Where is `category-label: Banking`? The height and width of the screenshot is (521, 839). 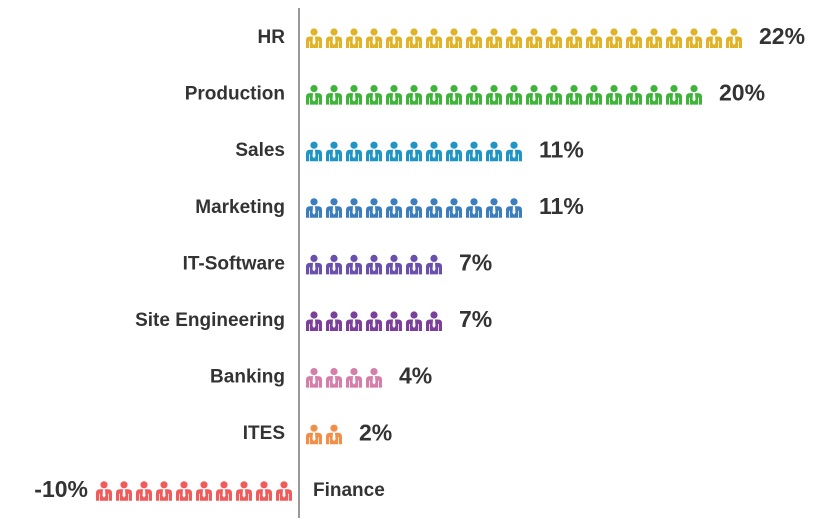 category-label: Banking is located at coordinates (247, 377).